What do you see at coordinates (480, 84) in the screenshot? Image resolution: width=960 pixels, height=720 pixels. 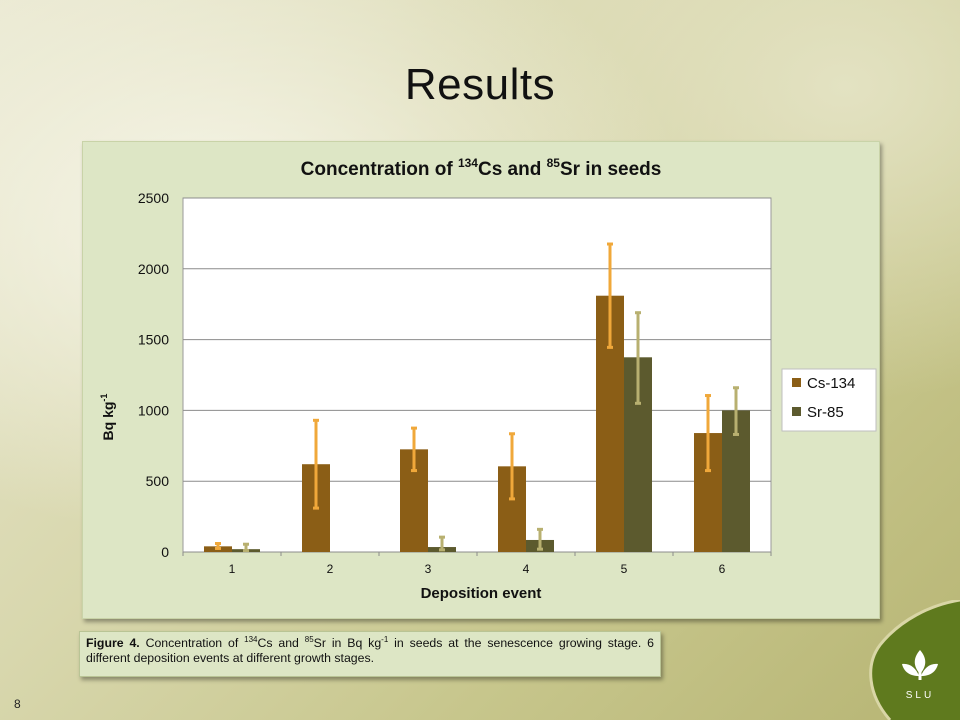 I see `slide-title: Results` at bounding box center [480, 84].